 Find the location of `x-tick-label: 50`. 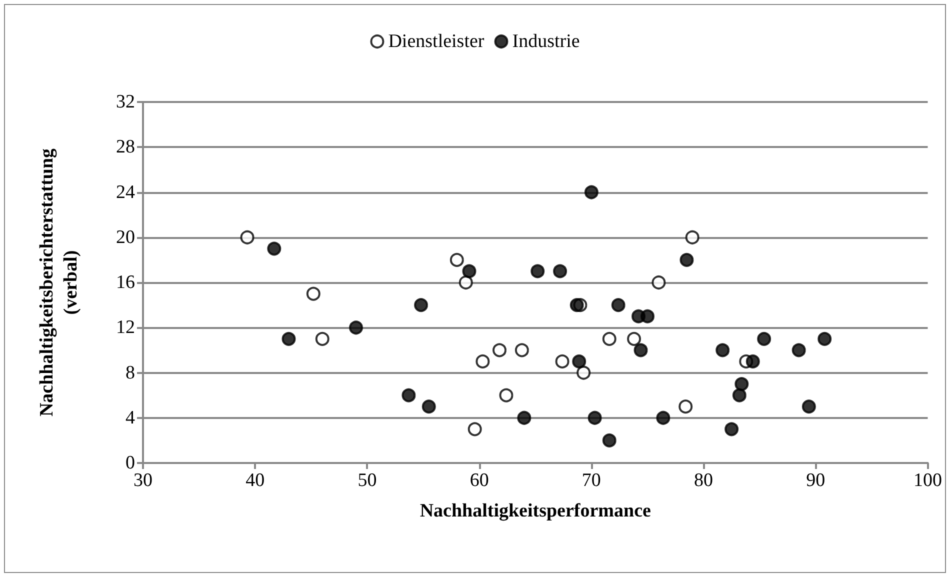

x-tick-label: 50 is located at coordinates (367, 480).